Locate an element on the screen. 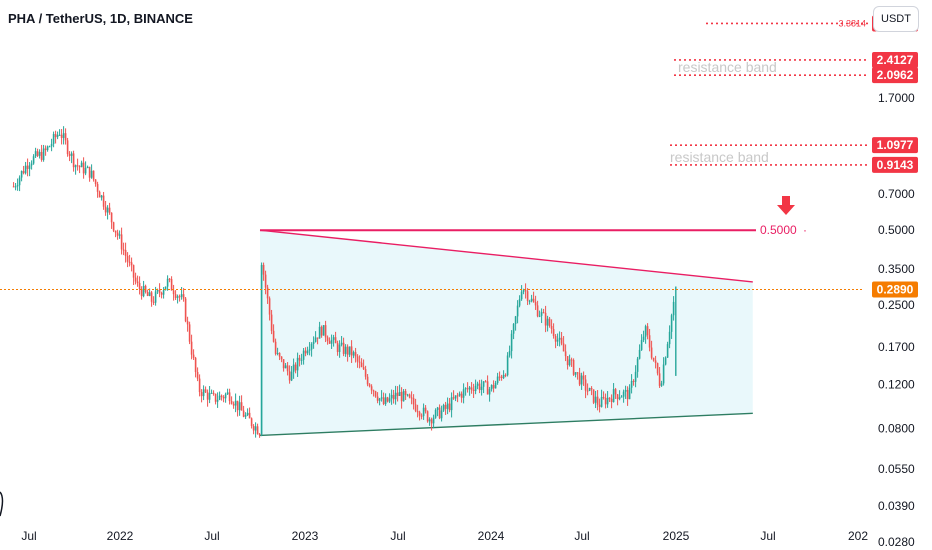 The height and width of the screenshot is (550, 932). y-tick-label: 0.1200 is located at coordinates (896, 385).